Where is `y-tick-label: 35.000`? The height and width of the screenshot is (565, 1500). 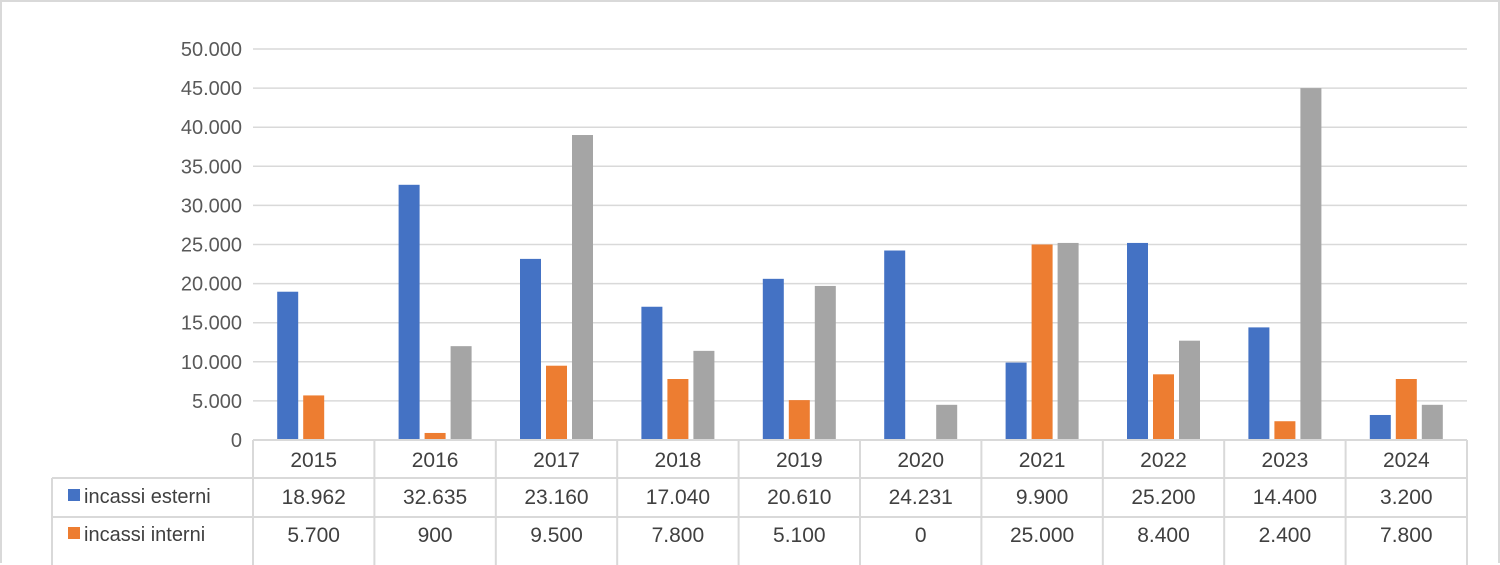 y-tick-label: 35.000 is located at coordinates (211, 167).